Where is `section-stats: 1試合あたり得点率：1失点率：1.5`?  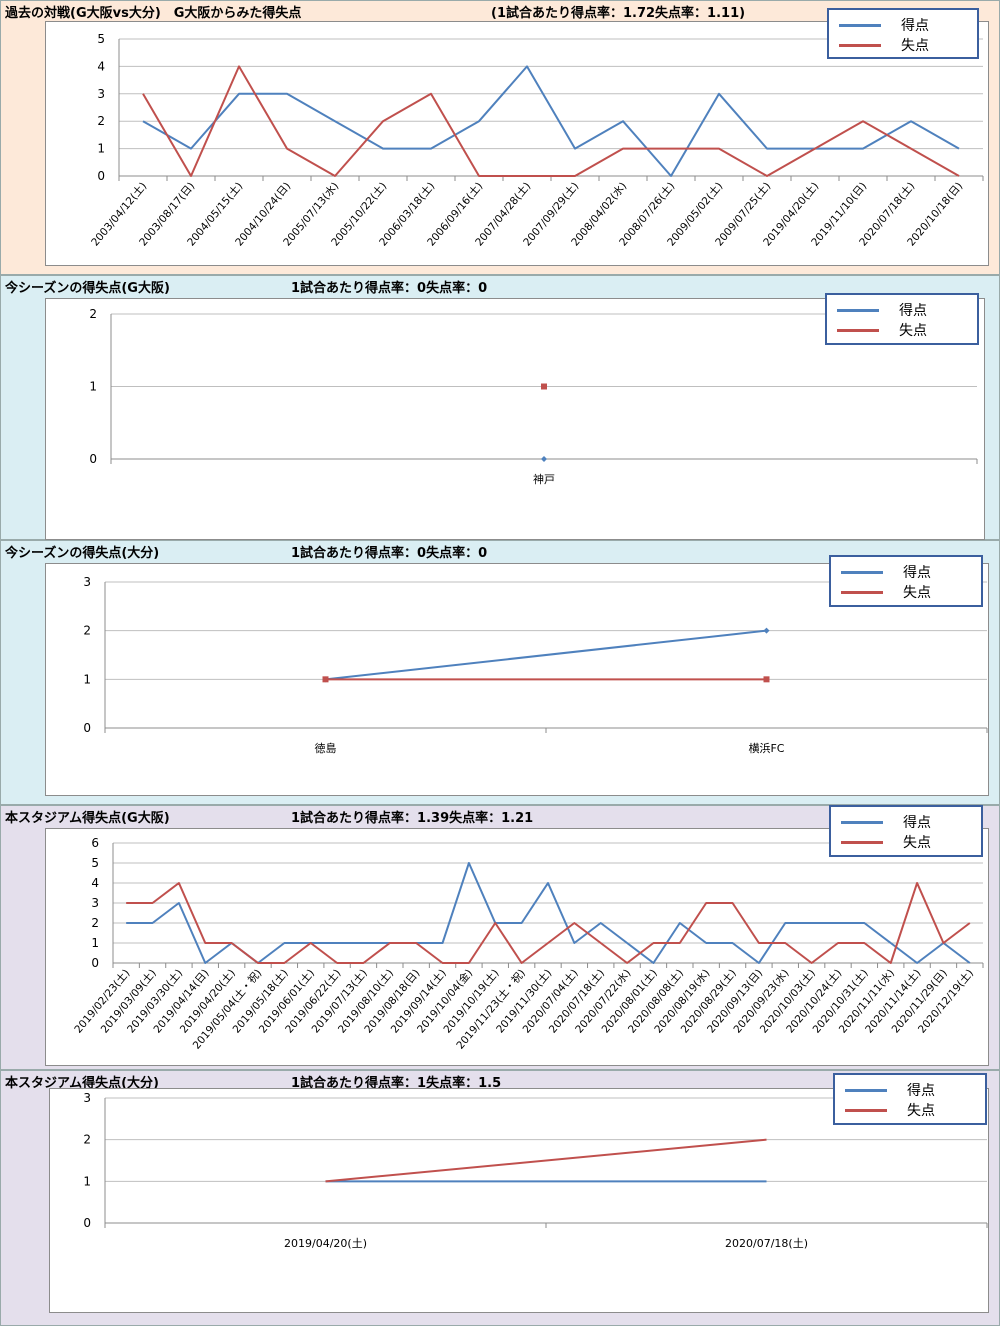 section-stats: 1試合あたり得点率：1失点率：1.5 is located at coordinates (396, 1083).